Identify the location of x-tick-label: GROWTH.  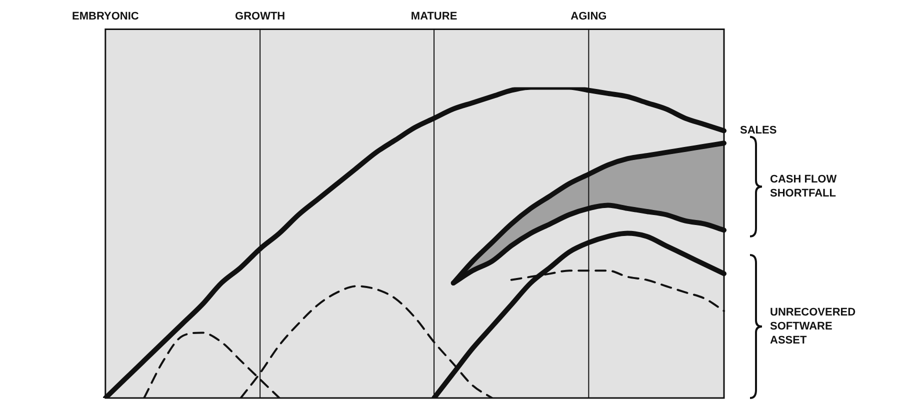
(260, 16).